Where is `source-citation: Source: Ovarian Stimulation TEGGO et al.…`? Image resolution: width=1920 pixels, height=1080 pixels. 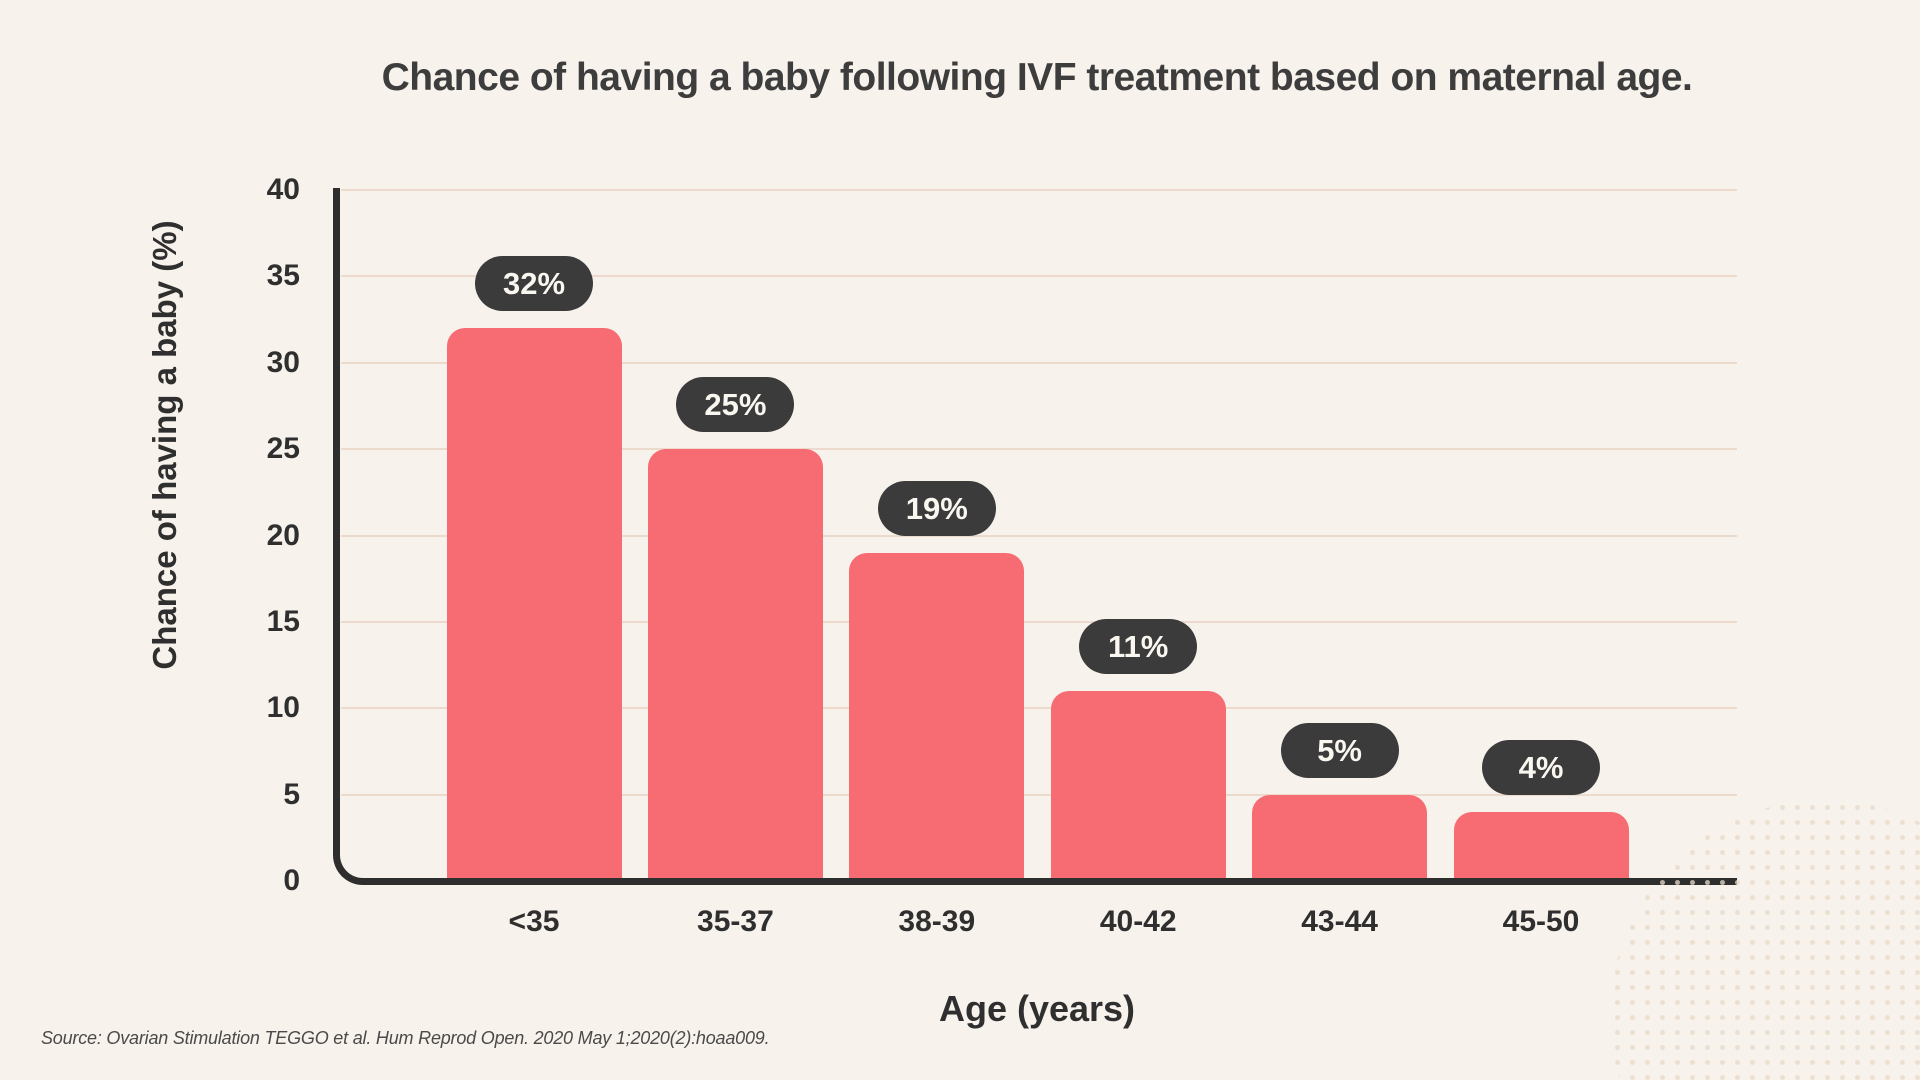
source-citation: Source: Ovarian Stimulation TEGGO et al.… is located at coordinates (405, 1038).